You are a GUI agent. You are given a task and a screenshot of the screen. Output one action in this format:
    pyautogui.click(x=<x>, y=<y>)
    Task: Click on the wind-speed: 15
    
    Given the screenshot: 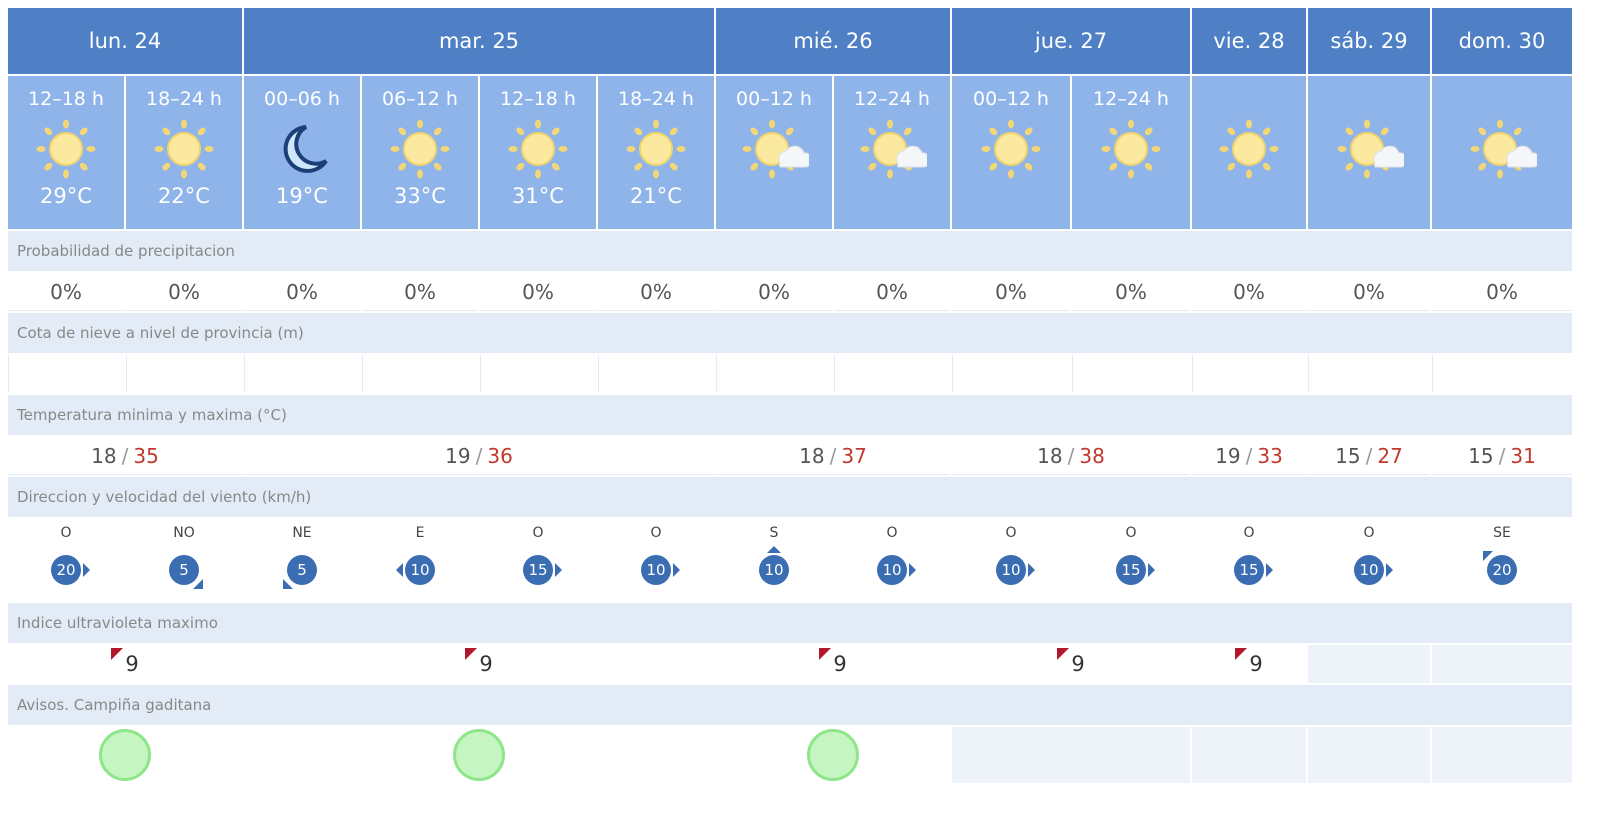 What is the action you would take?
    pyautogui.click(x=538, y=570)
    